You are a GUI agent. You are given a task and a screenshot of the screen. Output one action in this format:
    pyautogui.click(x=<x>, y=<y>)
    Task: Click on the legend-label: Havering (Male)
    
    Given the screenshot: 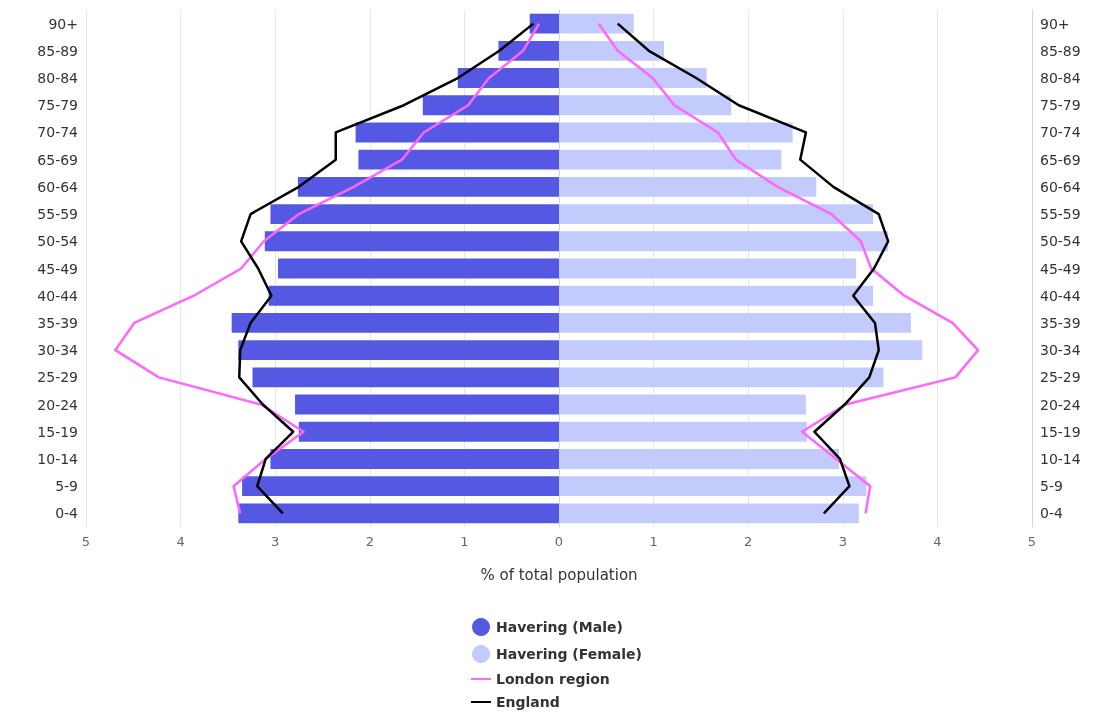 What is the action you would take?
    pyautogui.click(x=559, y=627)
    